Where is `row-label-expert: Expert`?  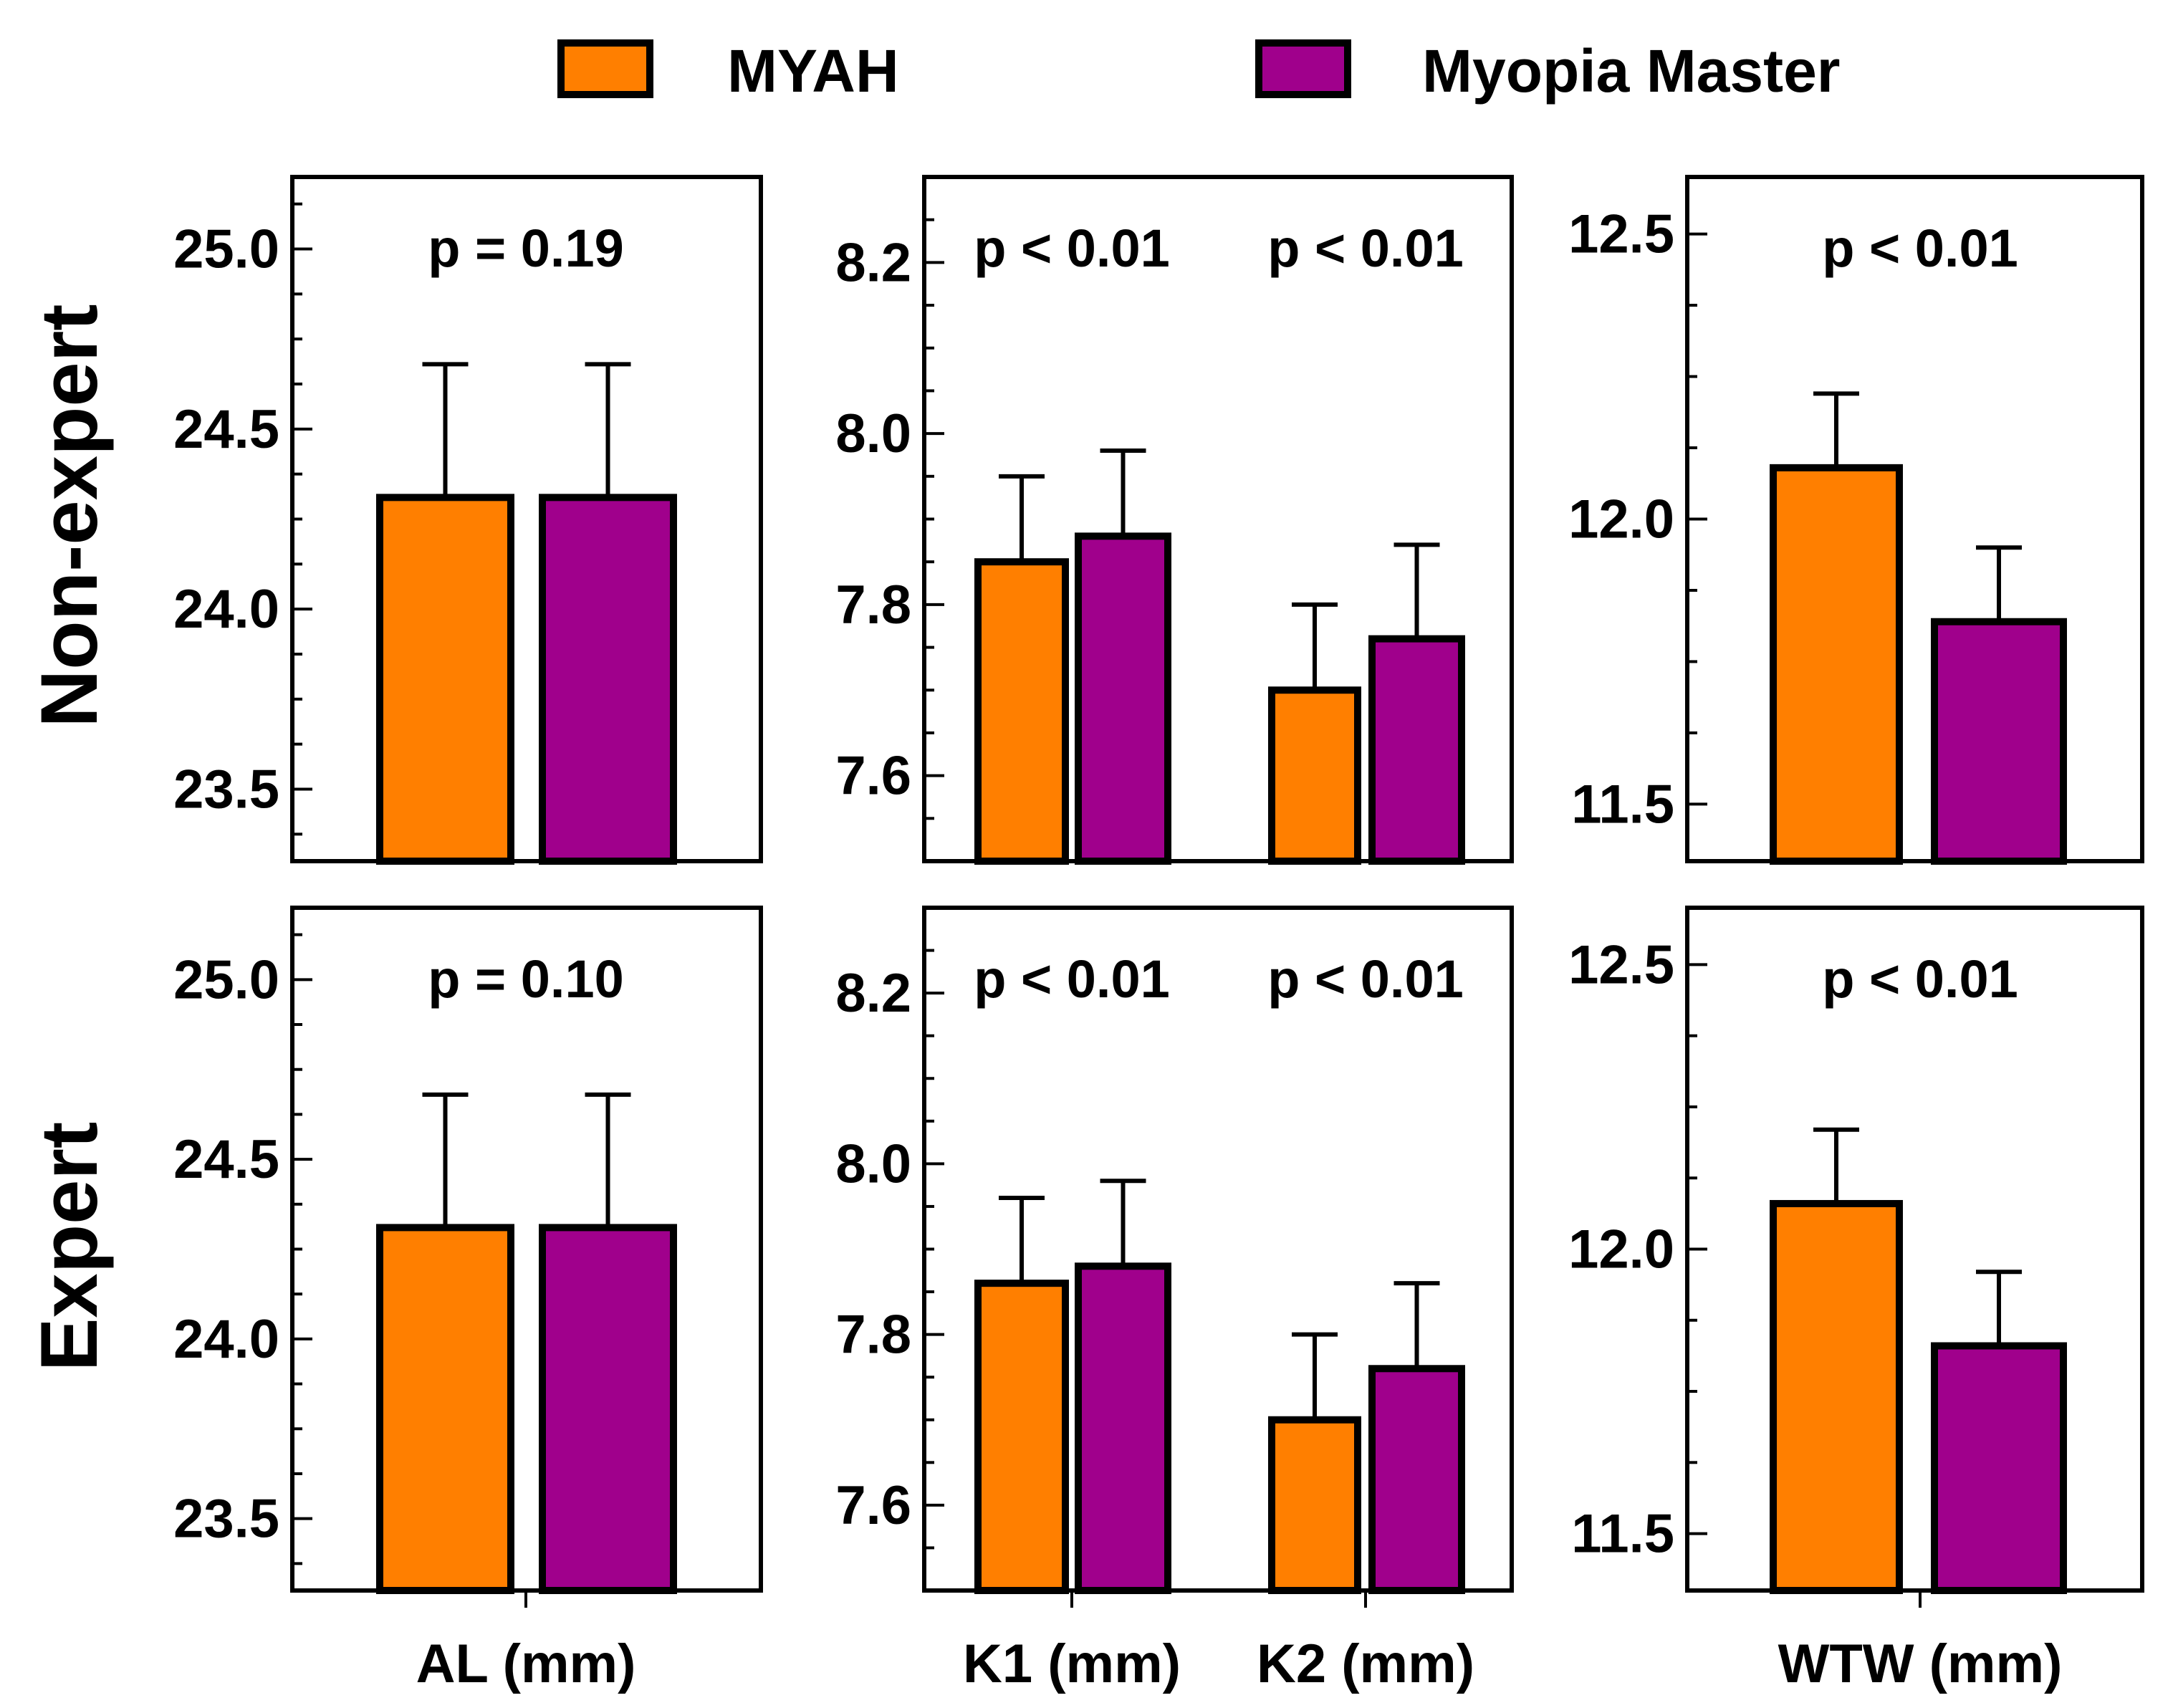 row-label-expert: Expert is located at coordinates (69, 1247).